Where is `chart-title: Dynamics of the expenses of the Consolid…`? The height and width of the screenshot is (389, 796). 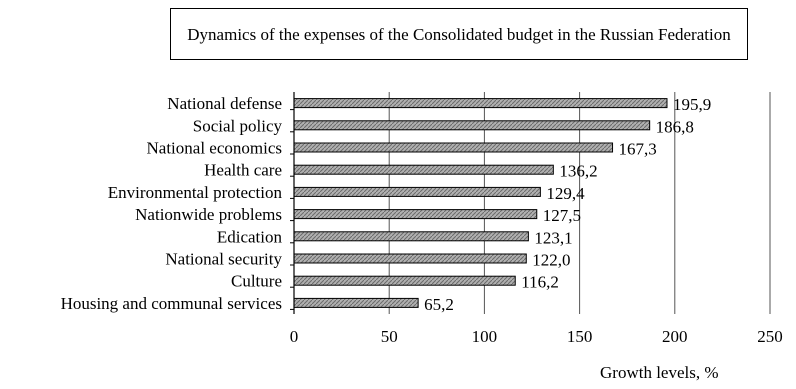
chart-title: Dynamics of the expenses of the Consolid… is located at coordinates (459, 34).